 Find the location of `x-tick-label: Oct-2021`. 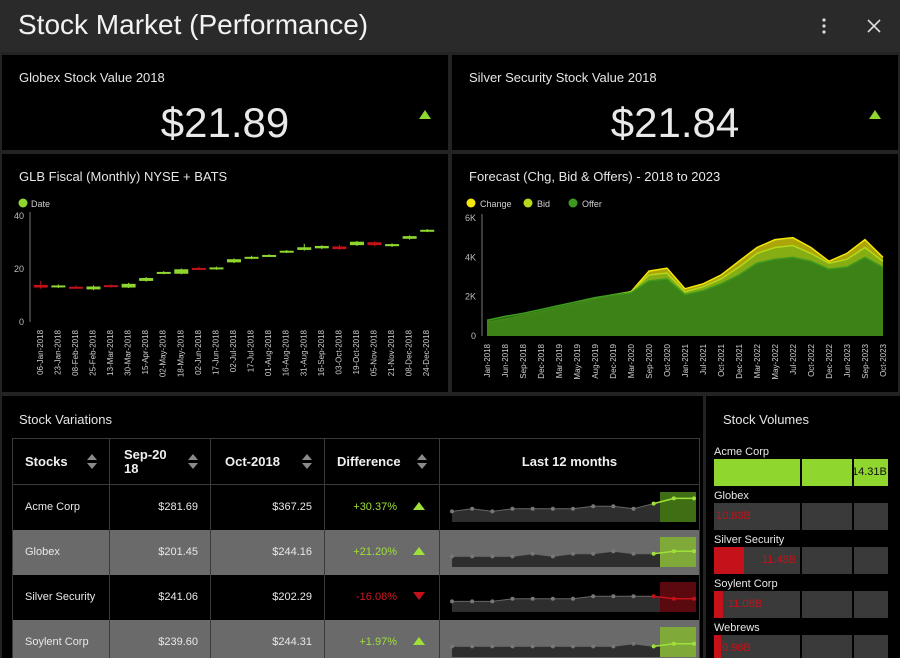

x-tick-label: Oct-2021 is located at coordinates (721, 359).